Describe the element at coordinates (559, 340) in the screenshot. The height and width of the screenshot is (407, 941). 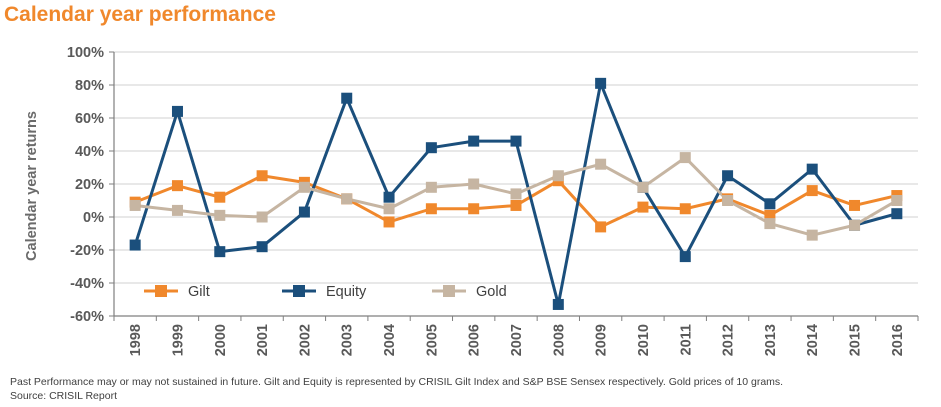
I see `x-tick-label: 2008` at that location.